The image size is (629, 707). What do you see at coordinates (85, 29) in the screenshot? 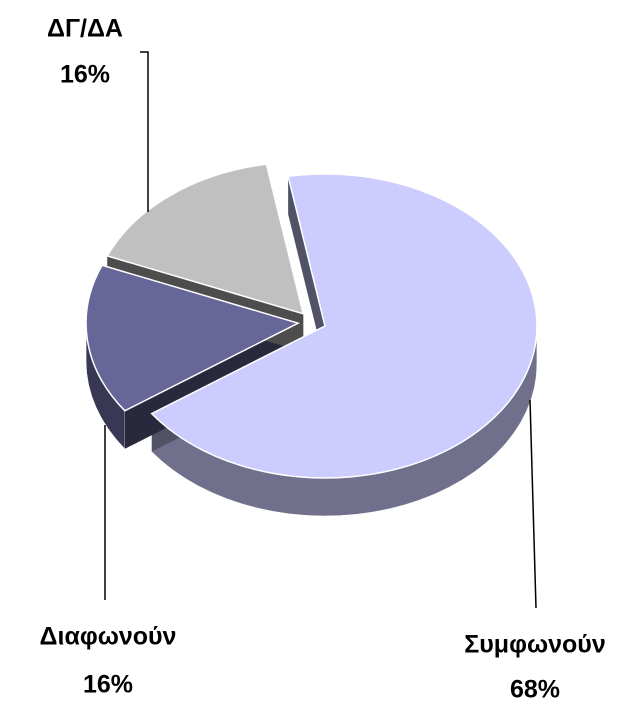
I see `slice-label: ΔΓ/ΔΑ` at bounding box center [85, 29].